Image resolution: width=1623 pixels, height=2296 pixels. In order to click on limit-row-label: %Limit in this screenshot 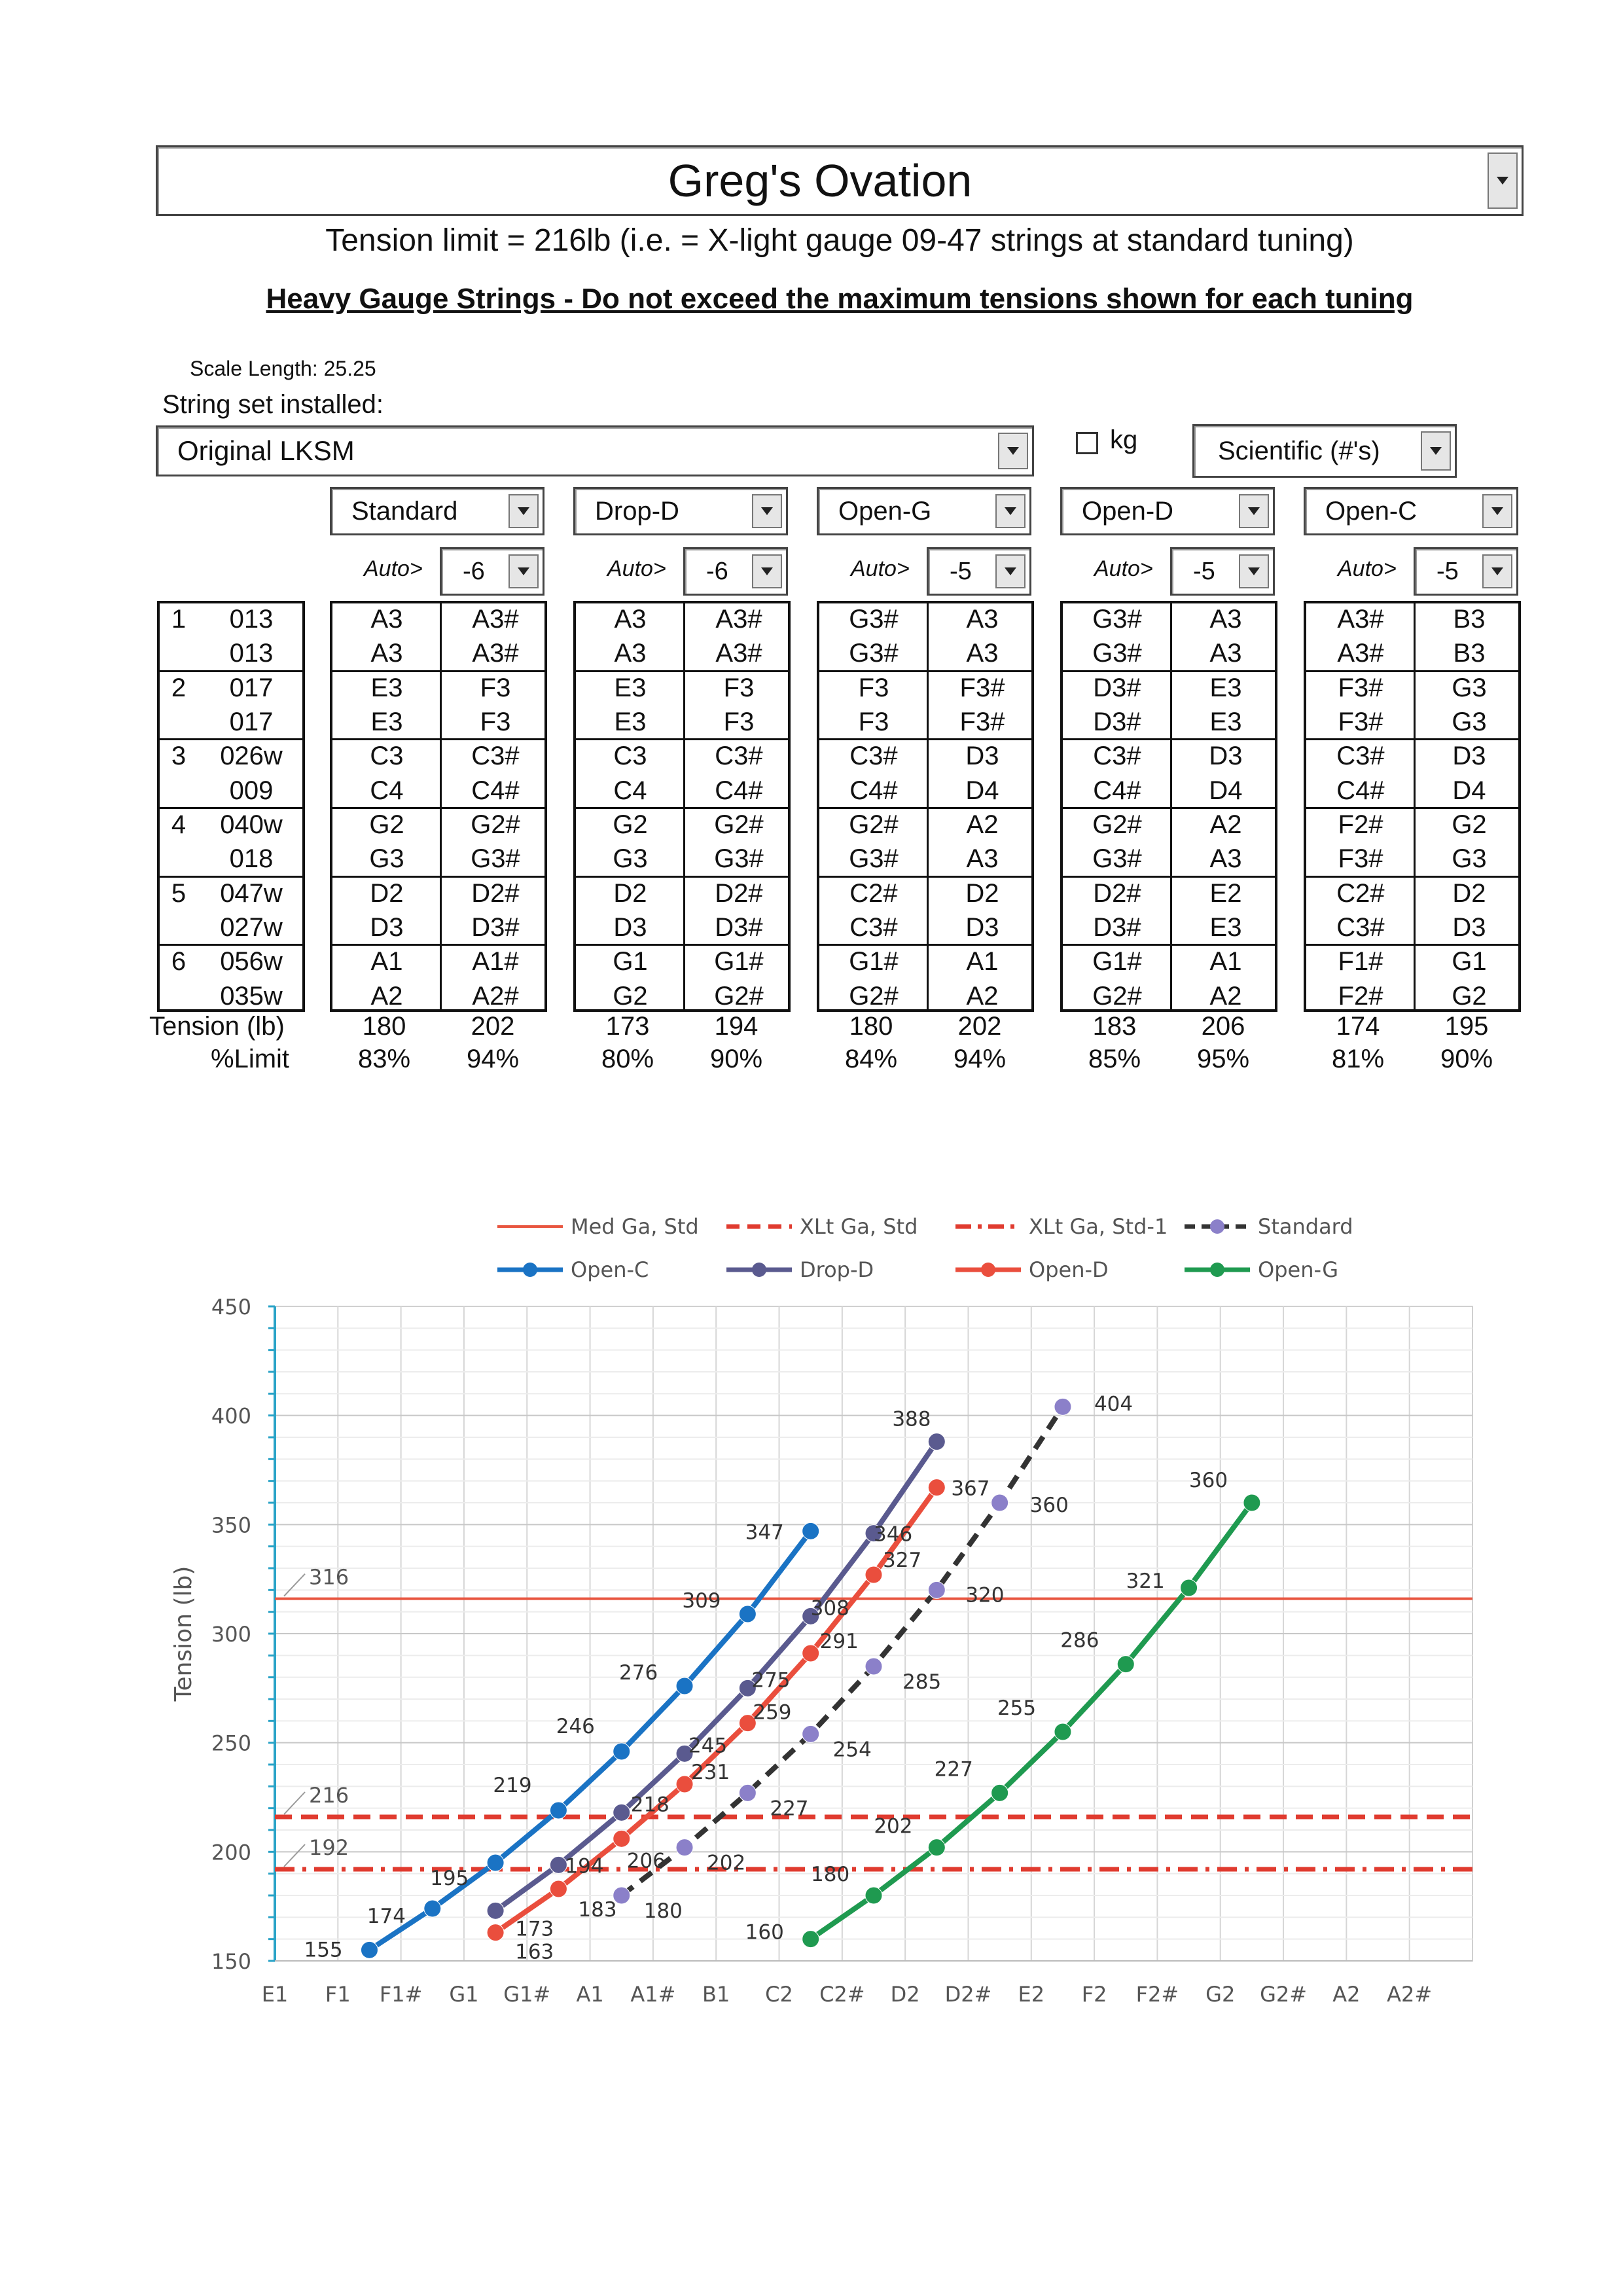, I will do `click(250, 1059)`.